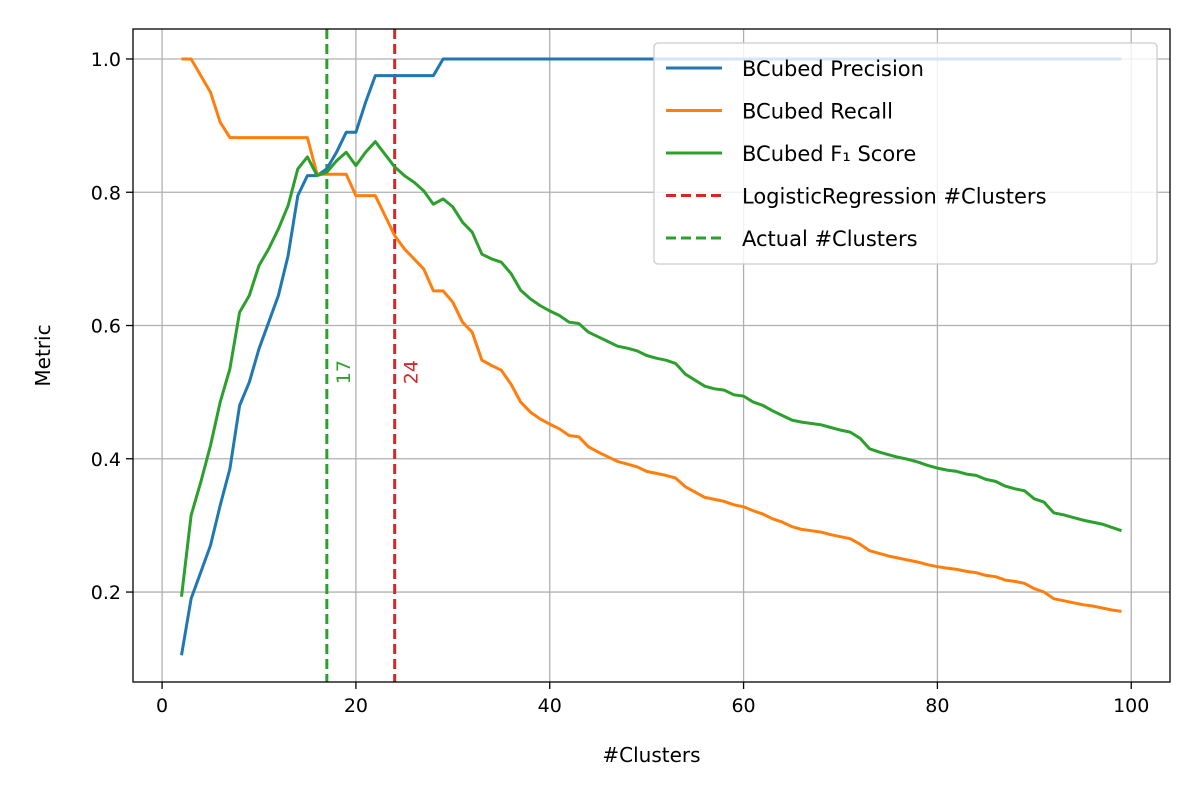  Describe the element at coordinates (43, 355) in the screenshot. I see `y-axis-label: Metric` at that location.